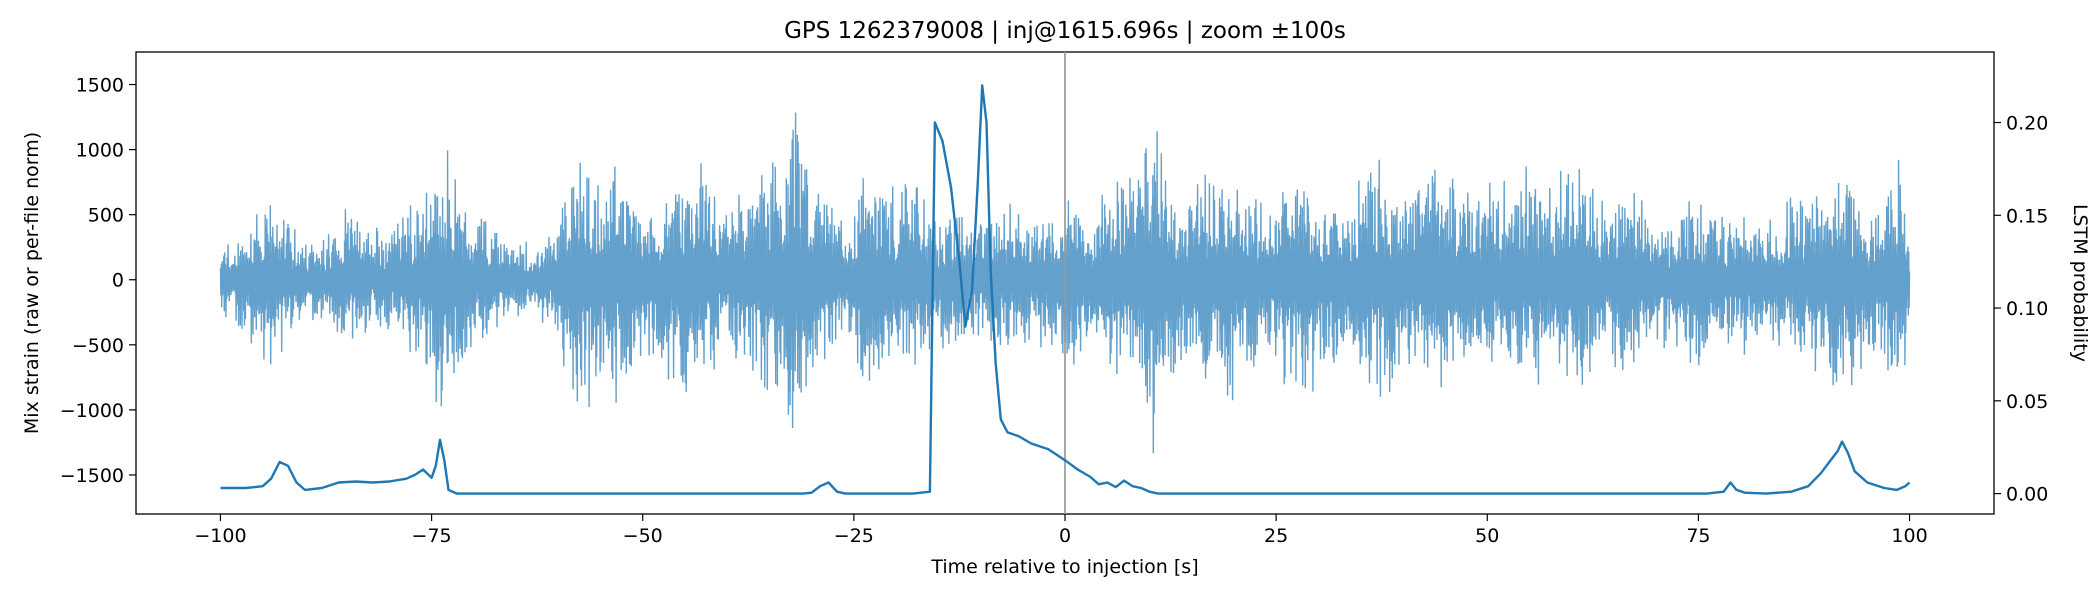  What do you see at coordinates (1909, 536) in the screenshot?
I see `x-tick-label: 100` at bounding box center [1909, 536].